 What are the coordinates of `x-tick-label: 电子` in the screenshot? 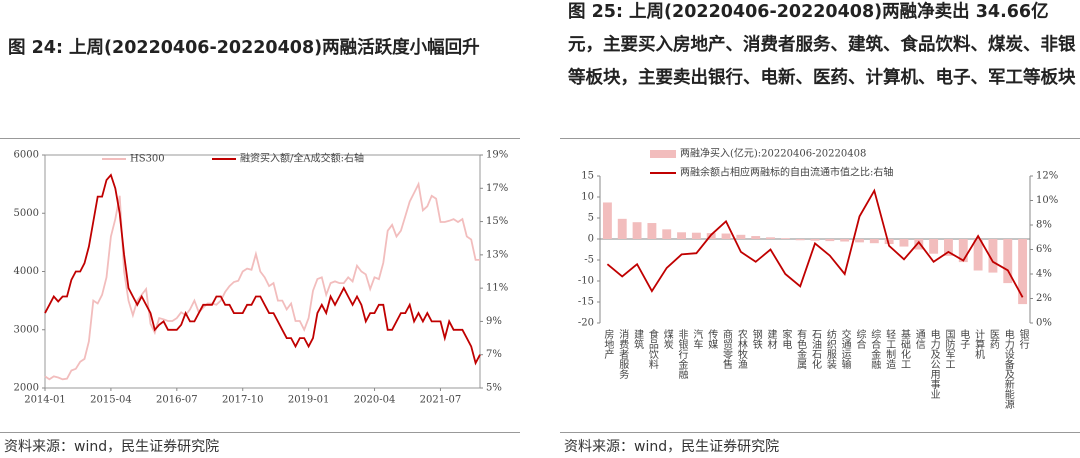 It's located at (964, 338).